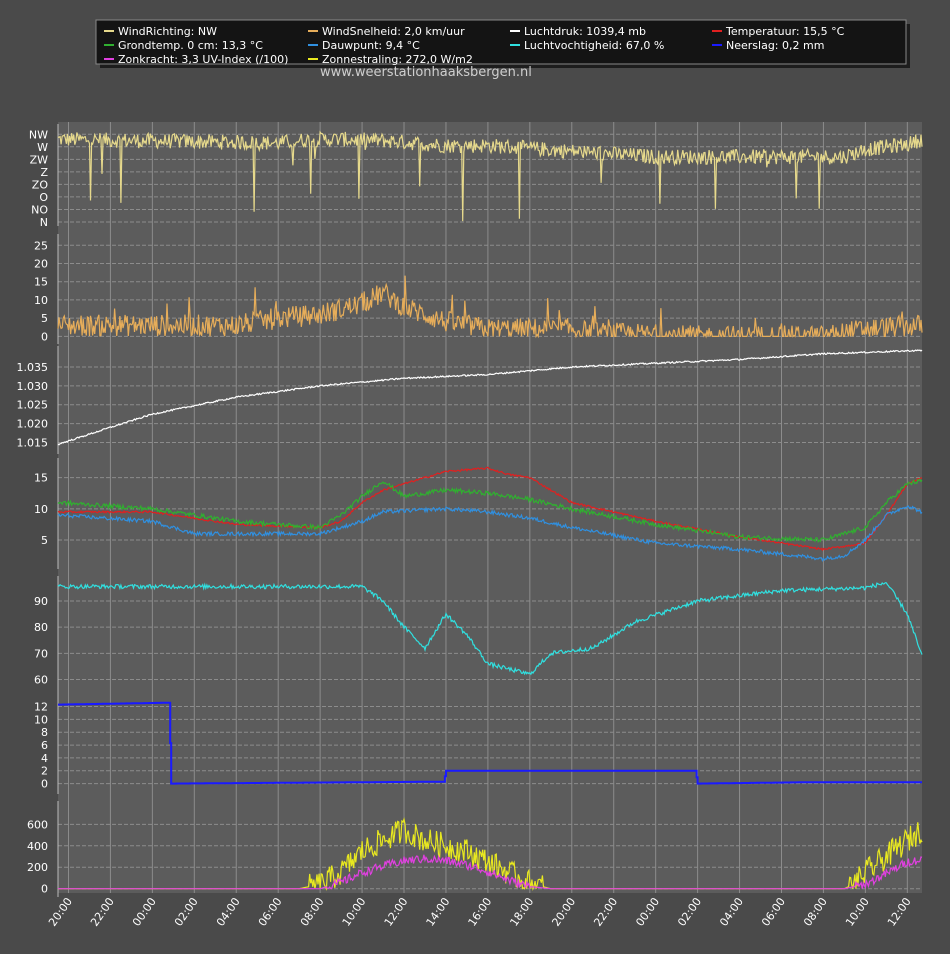  Describe the element at coordinates (41, 245) in the screenshot. I see `y-tick-label: 25` at that location.